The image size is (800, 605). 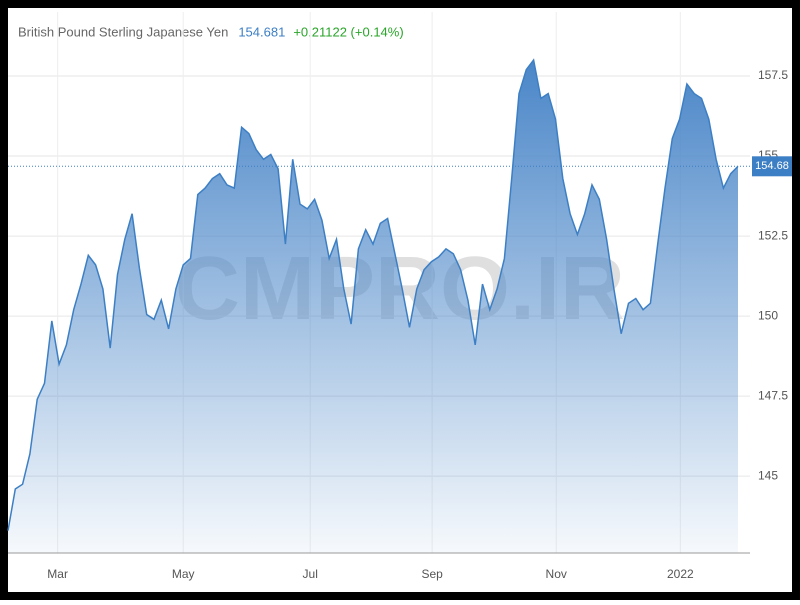 What do you see at coordinates (261, 31) in the screenshot?
I see `price: 154.681` at bounding box center [261, 31].